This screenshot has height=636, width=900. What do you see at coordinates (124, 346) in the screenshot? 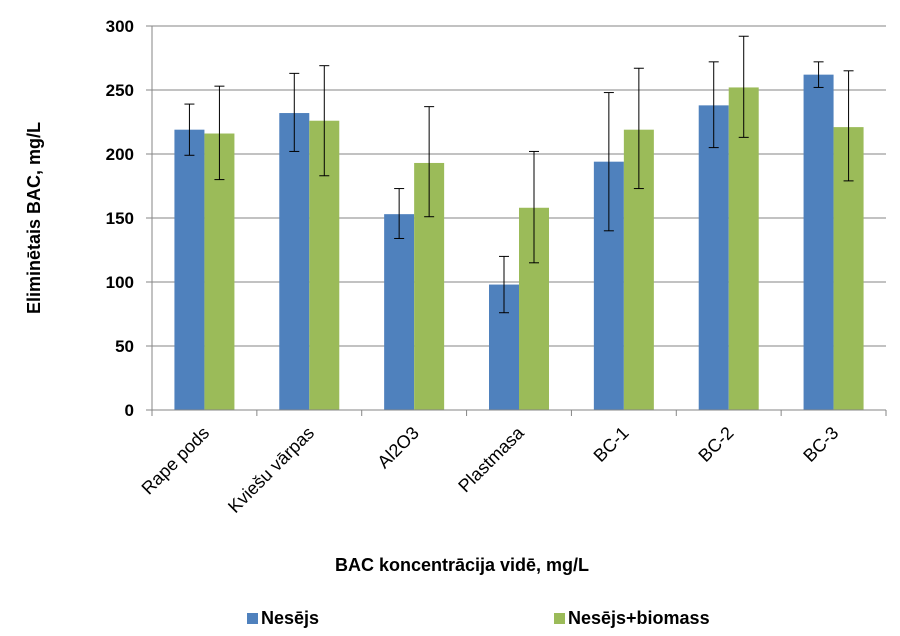
I see `y-tick-label-1: 50` at bounding box center [124, 346].